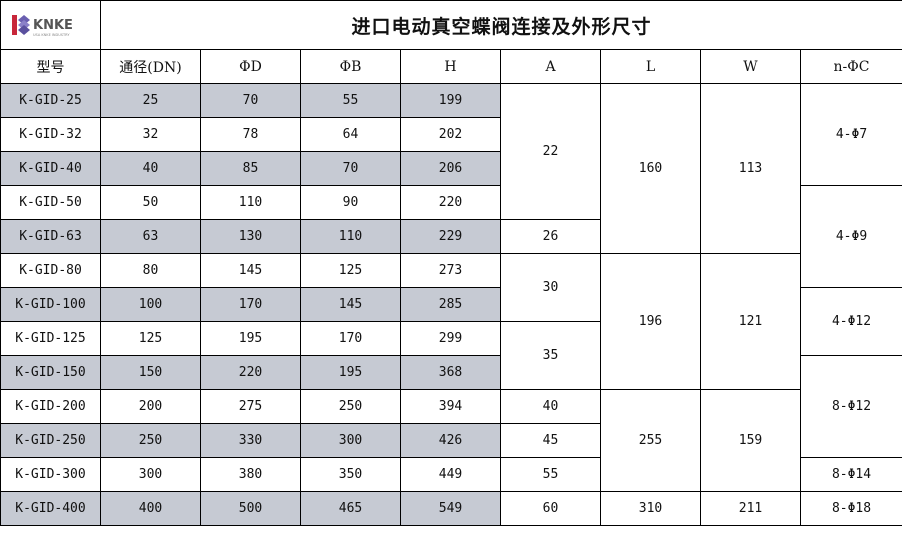 This screenshot has height=542, width=902. Describe the element at coordinates (850, 66) in the screenshot. I see `header-c: n-ΦC` at that location.